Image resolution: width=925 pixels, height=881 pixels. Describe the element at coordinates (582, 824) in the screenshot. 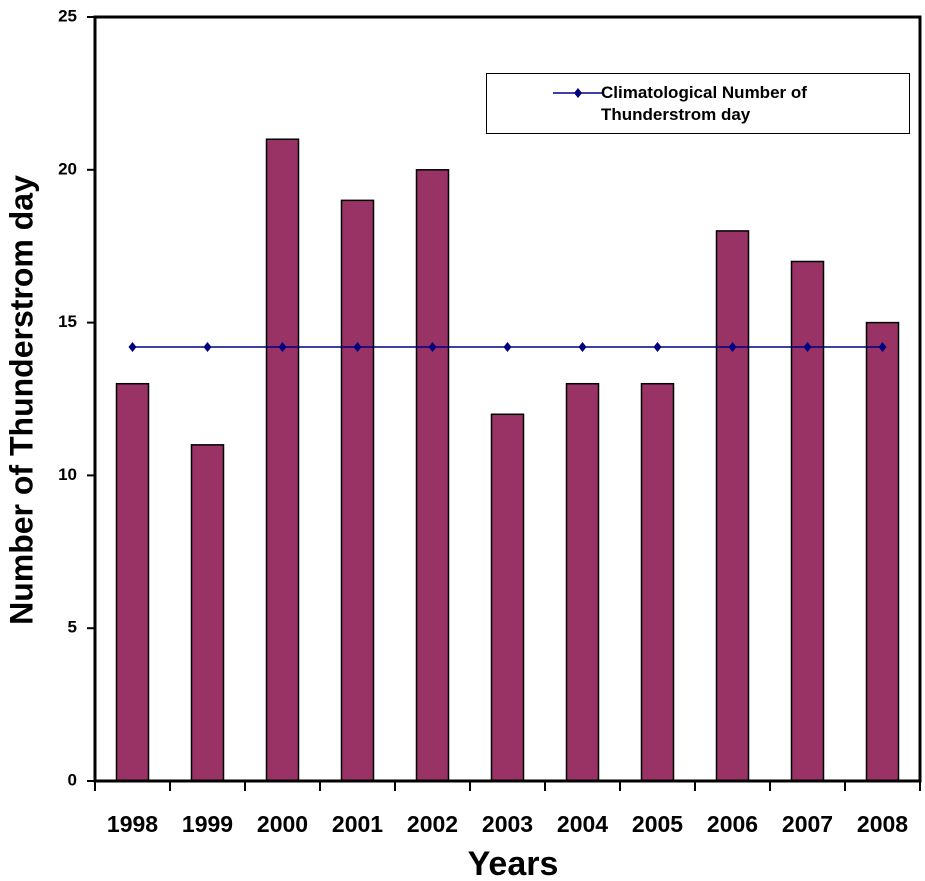

I see `x-tick-label: 2004` at that location.